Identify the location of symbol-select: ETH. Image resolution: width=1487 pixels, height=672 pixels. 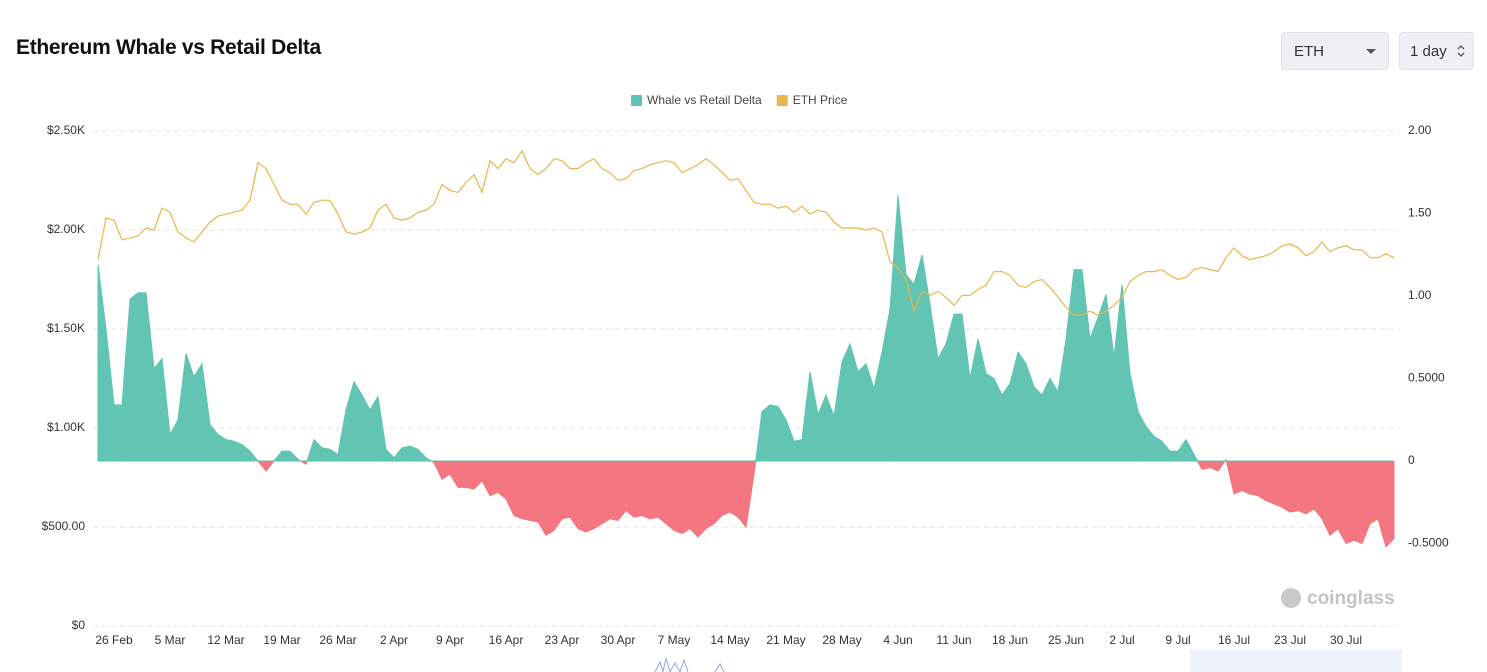
(1335, 51).